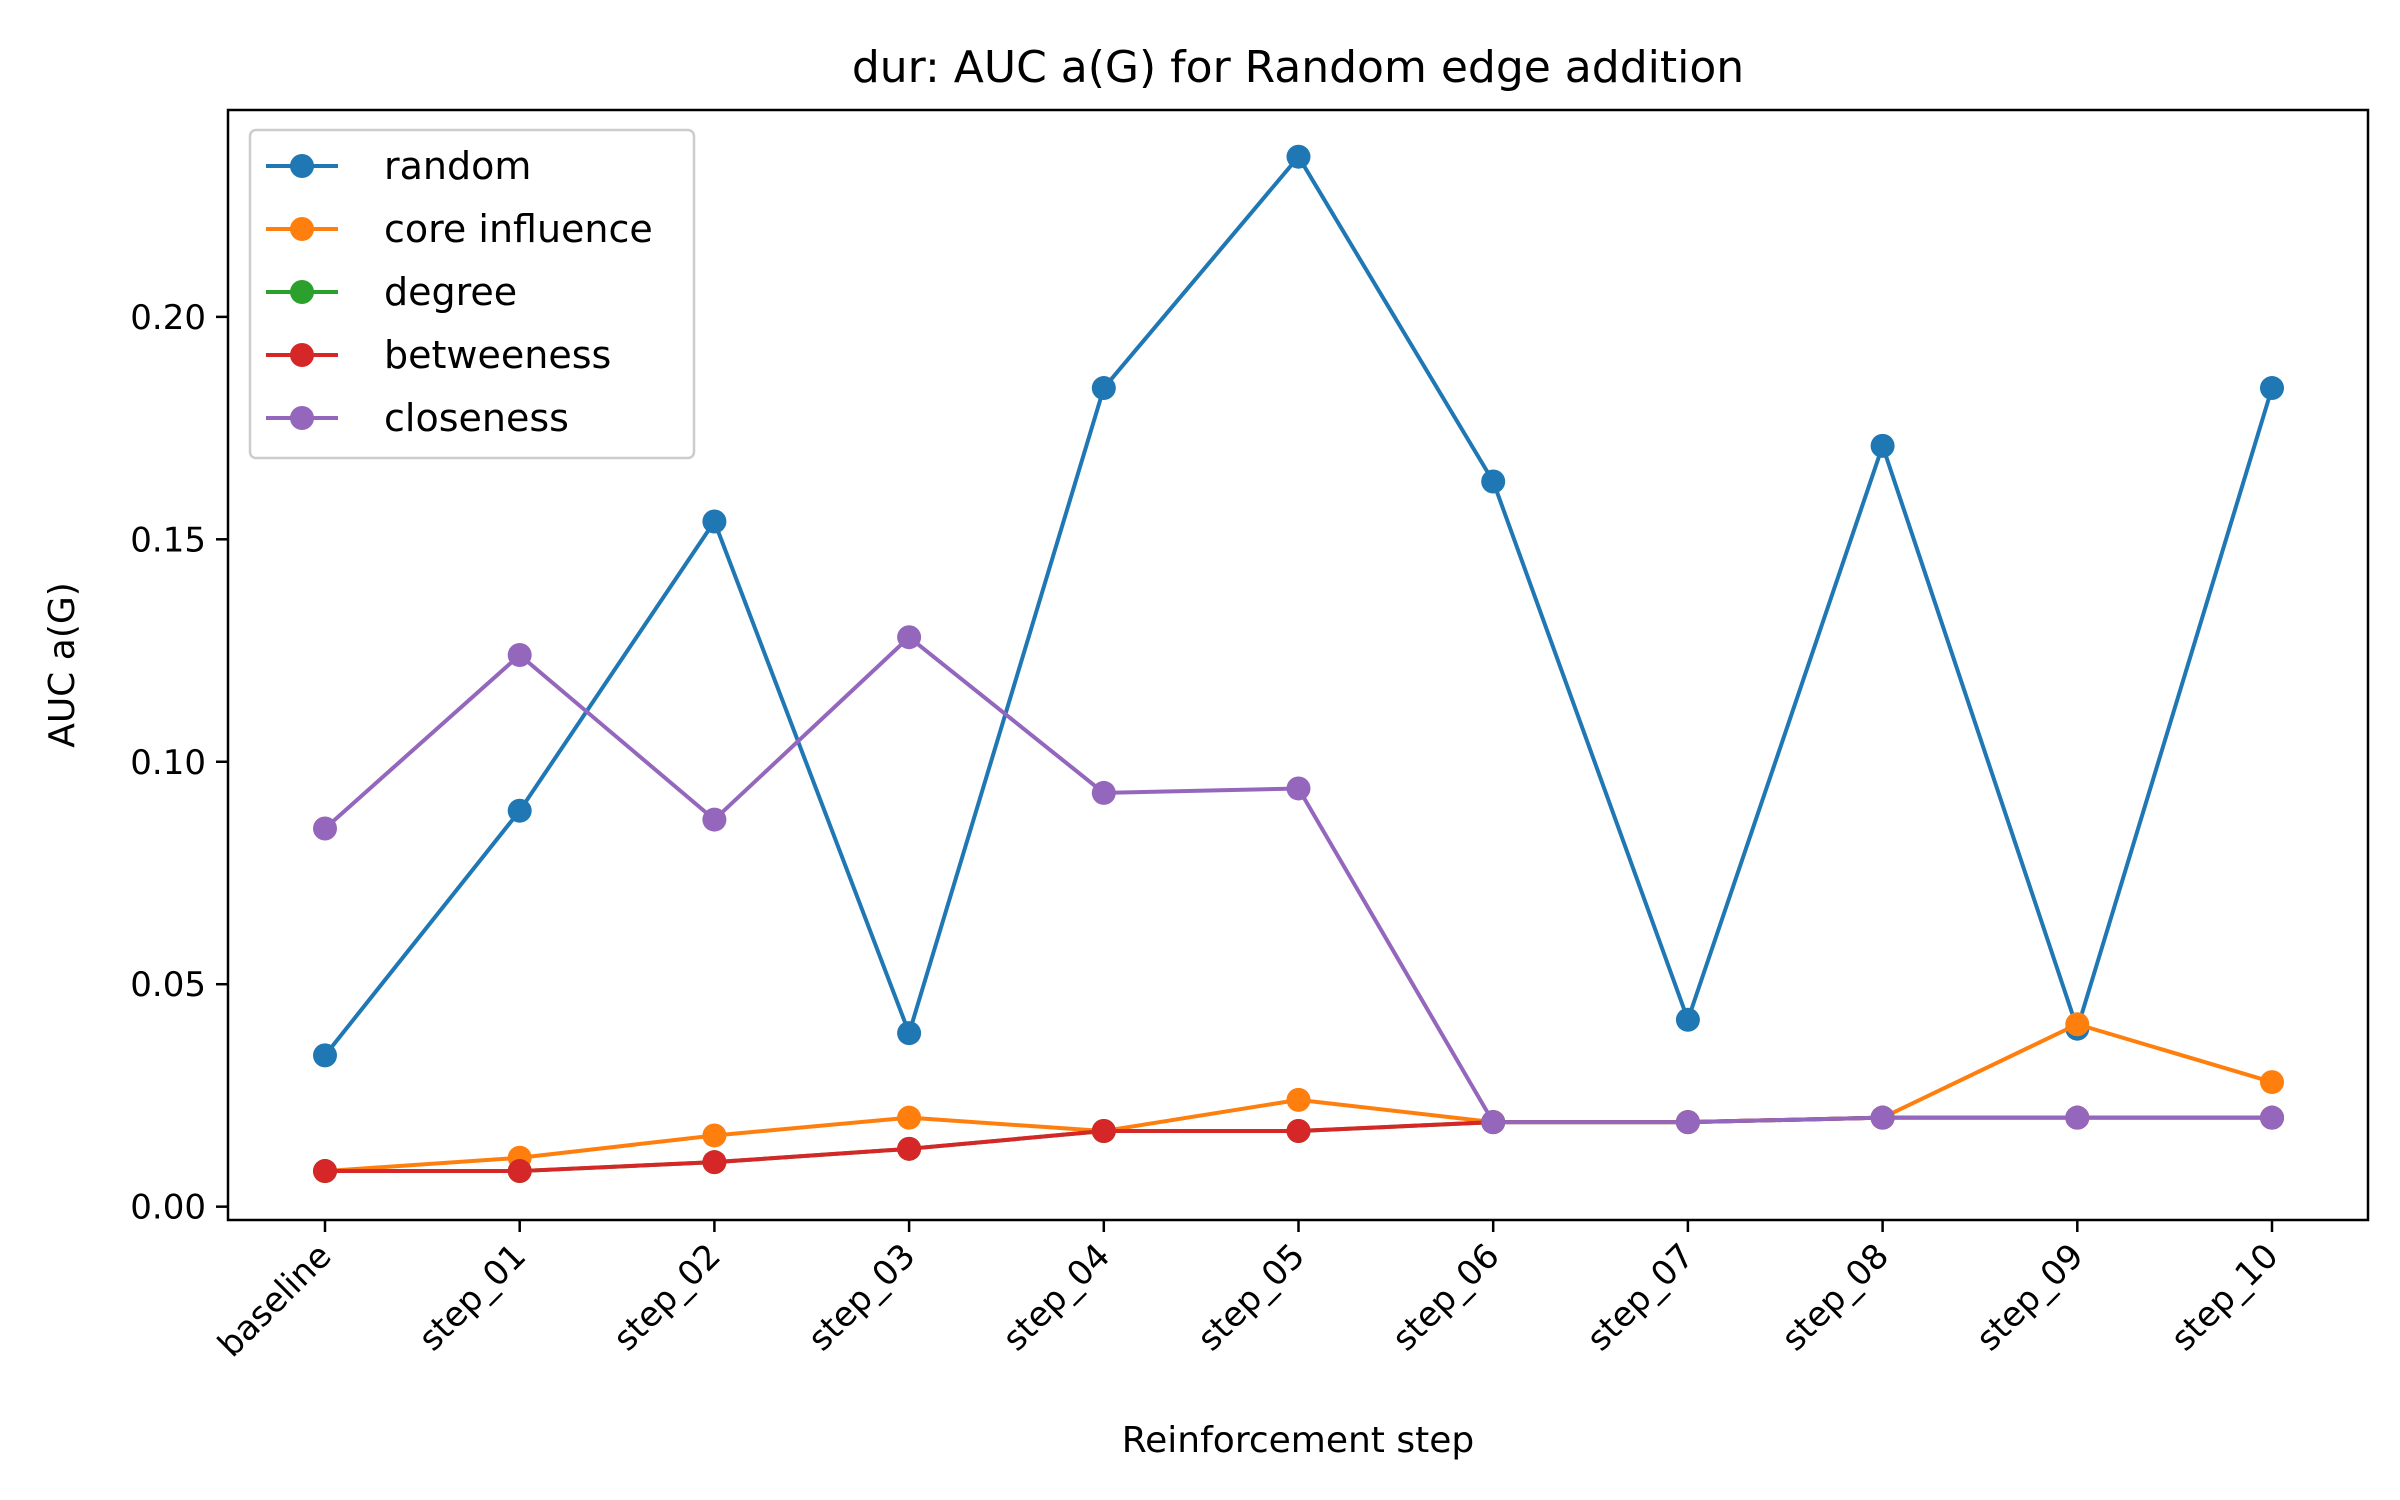 The width and height of the screenshot is (2400, 1500). I want to click on y-tick-label: 0.20, so click(168, 318).